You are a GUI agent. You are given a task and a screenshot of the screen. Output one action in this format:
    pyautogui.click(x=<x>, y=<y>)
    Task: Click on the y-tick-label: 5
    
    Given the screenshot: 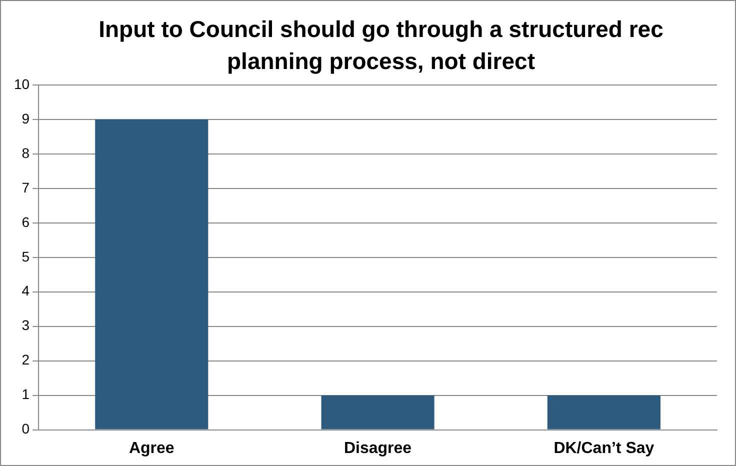 What is the action you would take?
    pyautogui.click(x=26, y=256)
    